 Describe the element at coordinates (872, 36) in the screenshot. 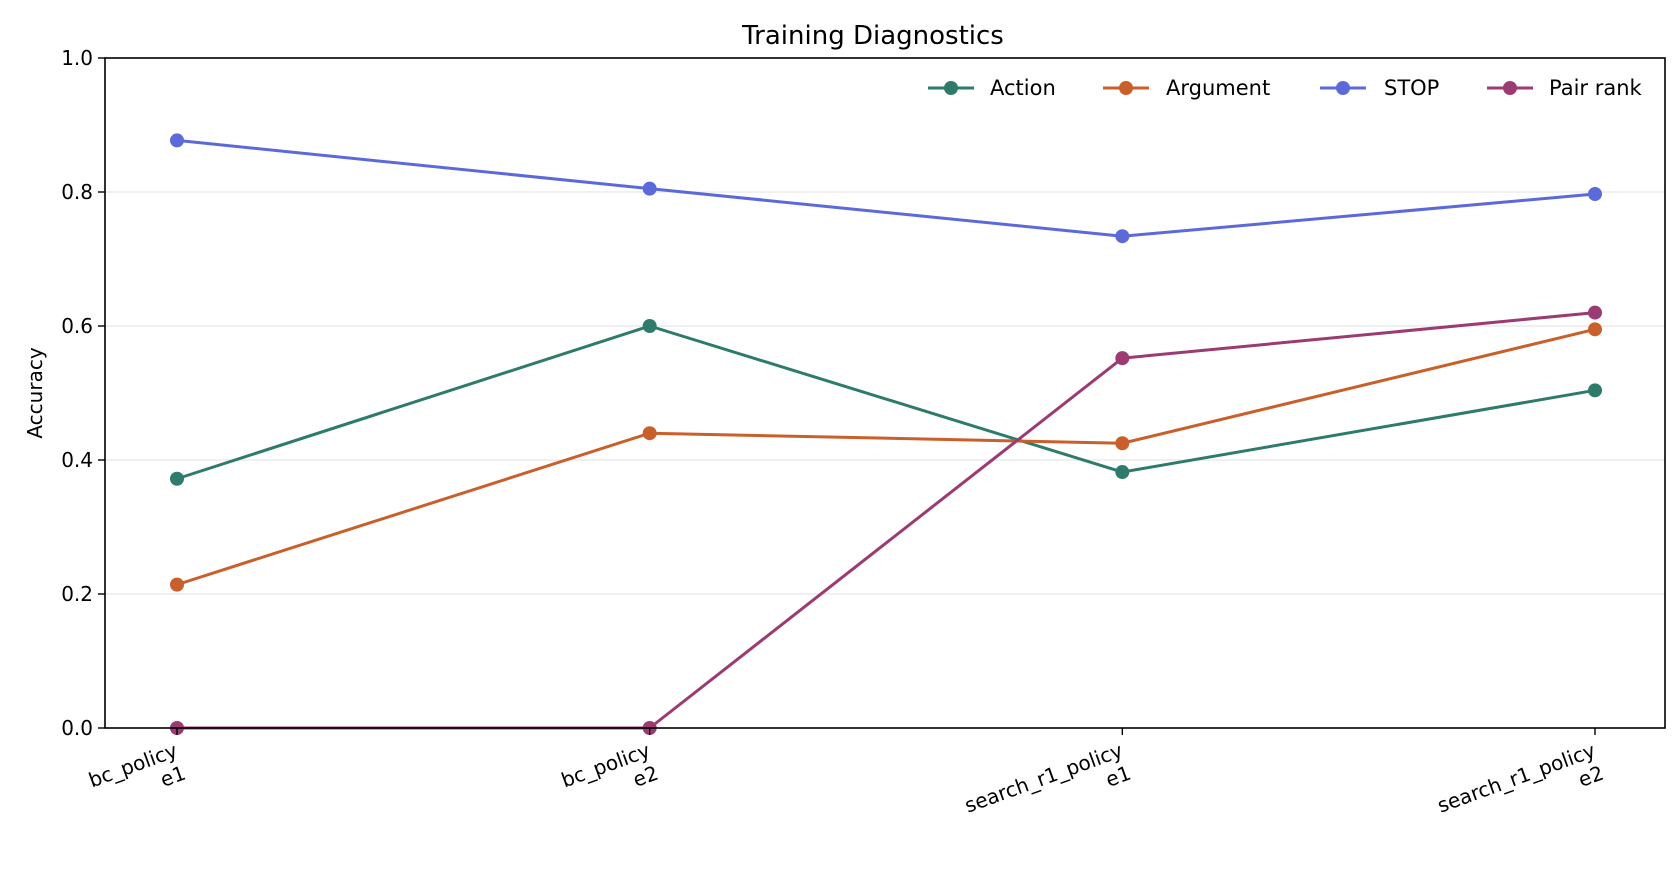

I see `chart-title: Training Diagnostics` at that location.